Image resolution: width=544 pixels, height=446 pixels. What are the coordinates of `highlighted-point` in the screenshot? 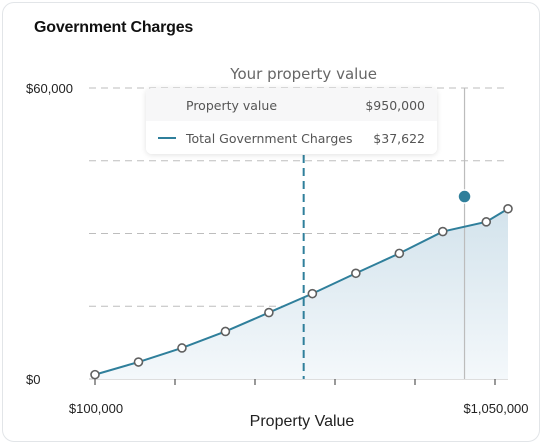 It's located at (464, 196).